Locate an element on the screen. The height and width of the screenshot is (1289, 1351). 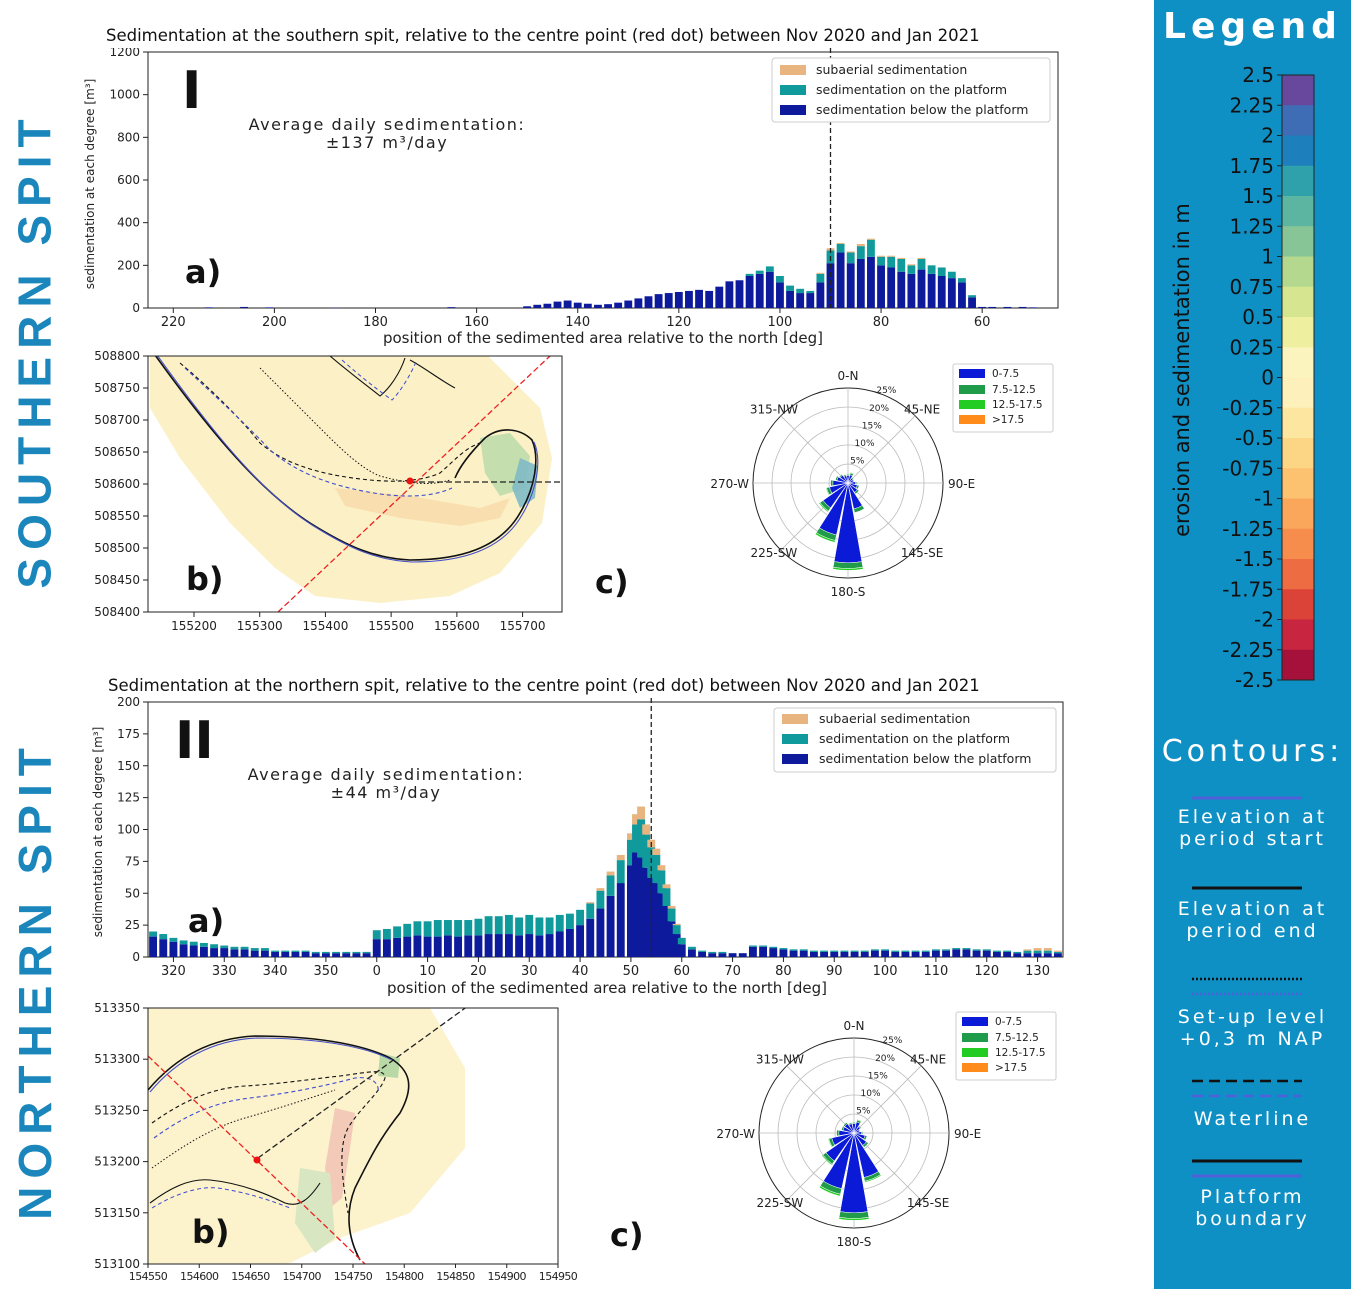
colorbar-tick-label: -2.5 is located at coordinates (1254, 680).